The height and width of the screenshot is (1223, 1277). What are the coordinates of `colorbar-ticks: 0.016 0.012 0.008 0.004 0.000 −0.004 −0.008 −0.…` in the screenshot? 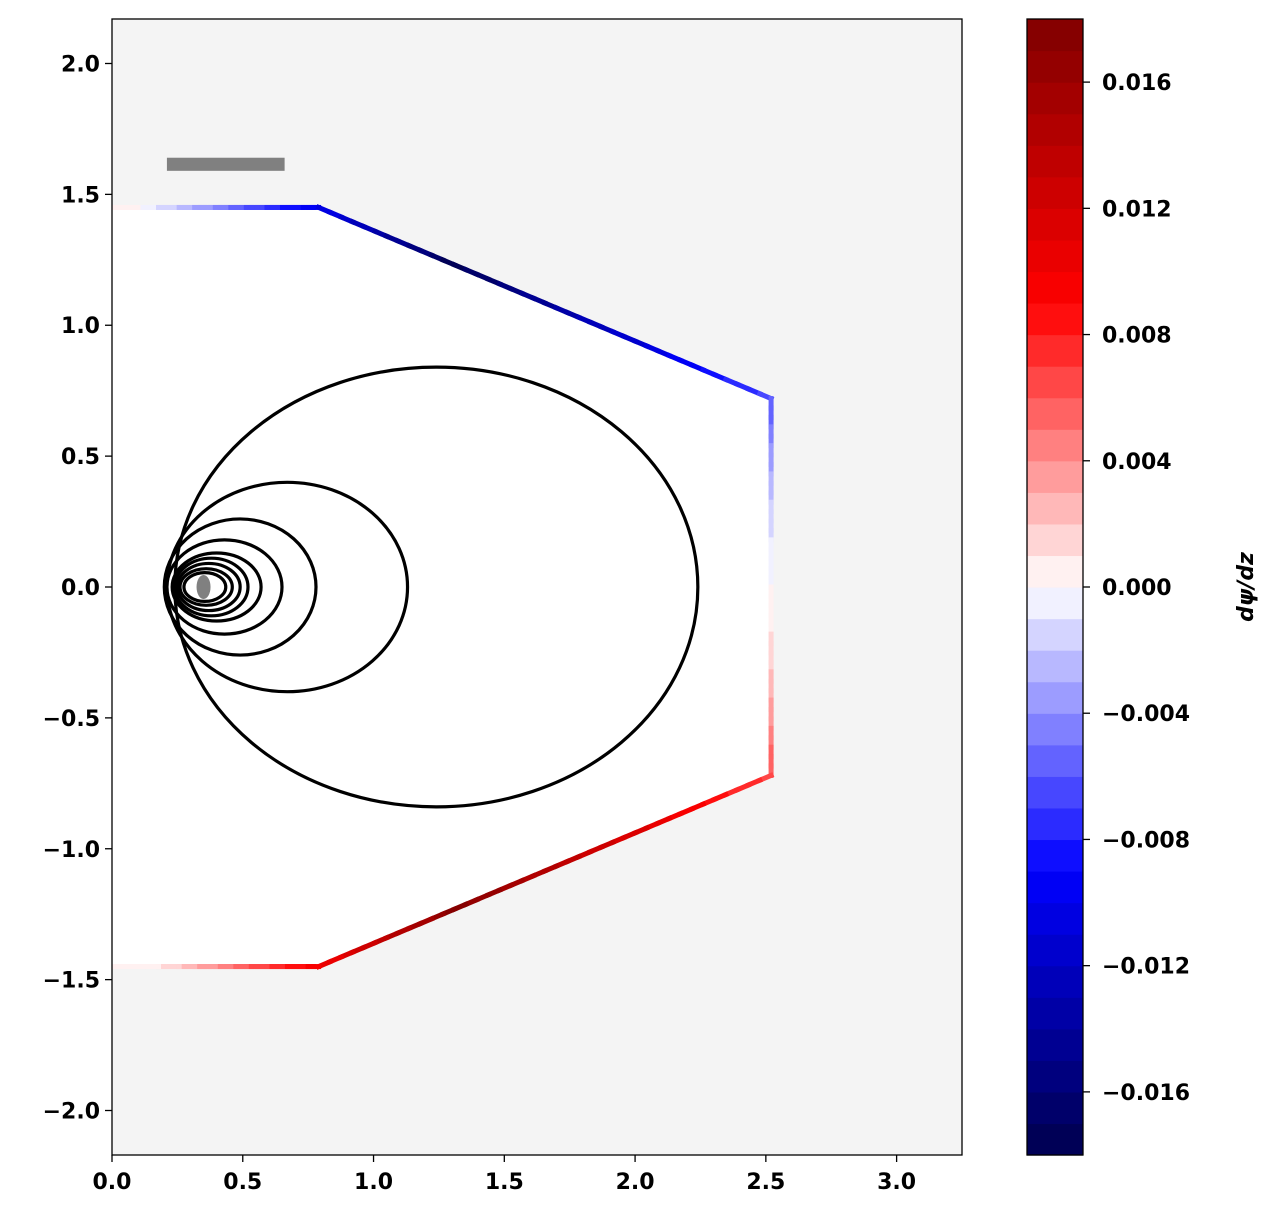 It's located at (1136, 588).